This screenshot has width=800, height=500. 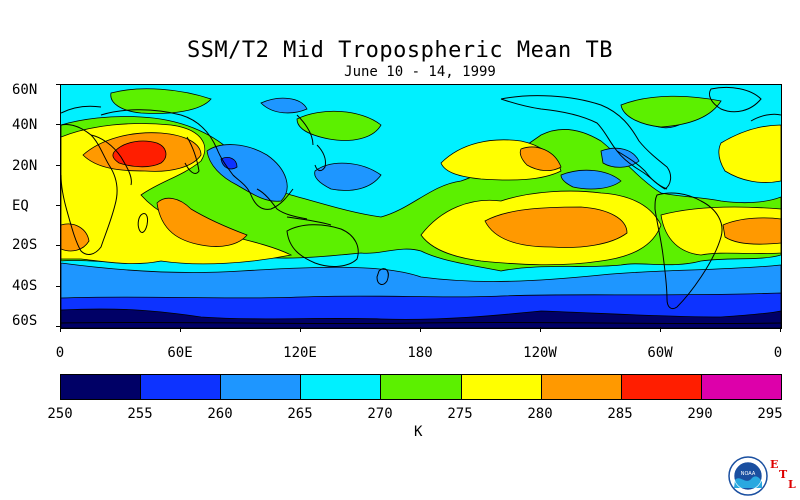 What do you see at coordinates (749, 153) in the screenshot?
I see `band-275-280-atlantic` at bounding box center [749, 153].